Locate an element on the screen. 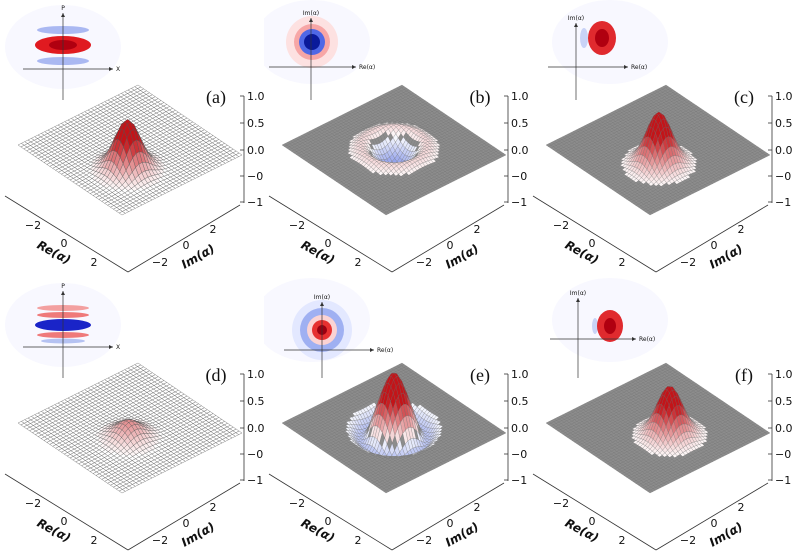  panel-label-a: (a) is located at coordinates (216, 97).